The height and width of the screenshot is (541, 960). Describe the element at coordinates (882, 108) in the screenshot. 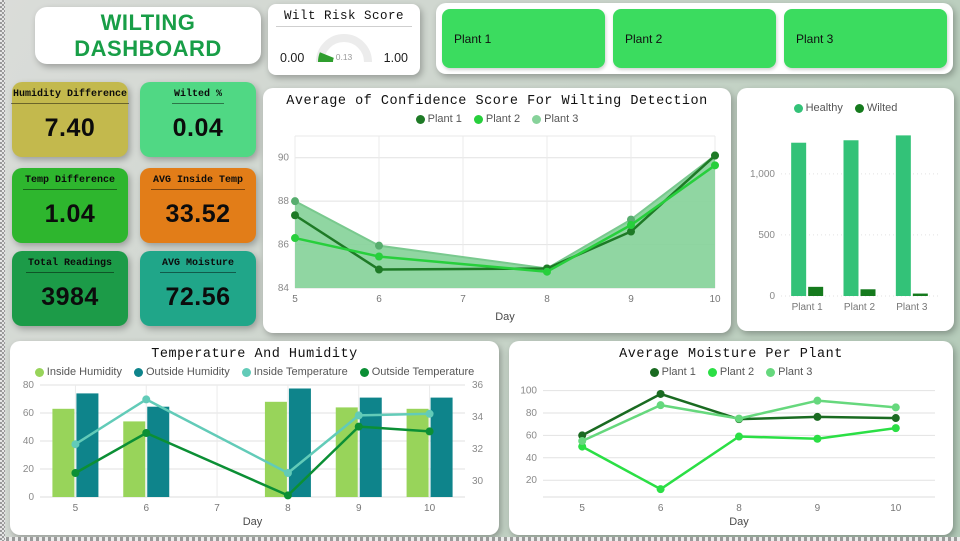

I see `legend-label: Wilted` at that location.